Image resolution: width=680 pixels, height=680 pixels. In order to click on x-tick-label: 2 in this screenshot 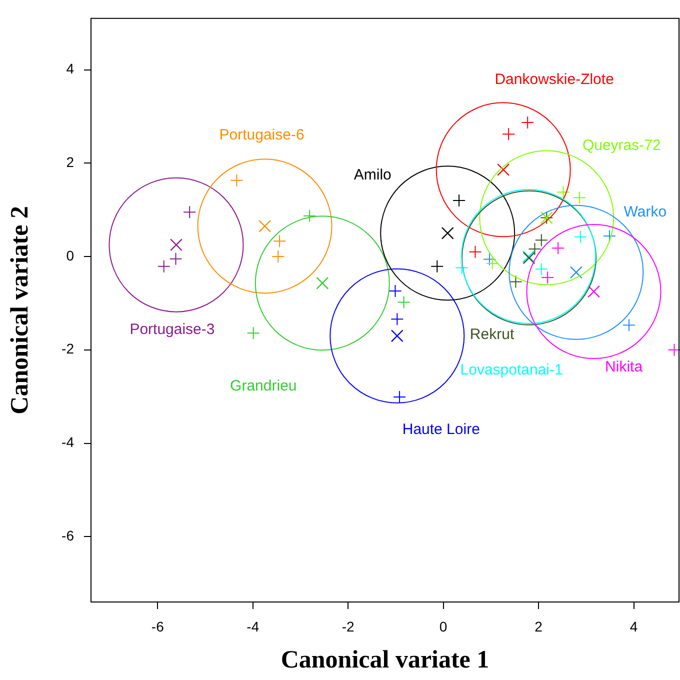, I will do `click(538, 626)`.